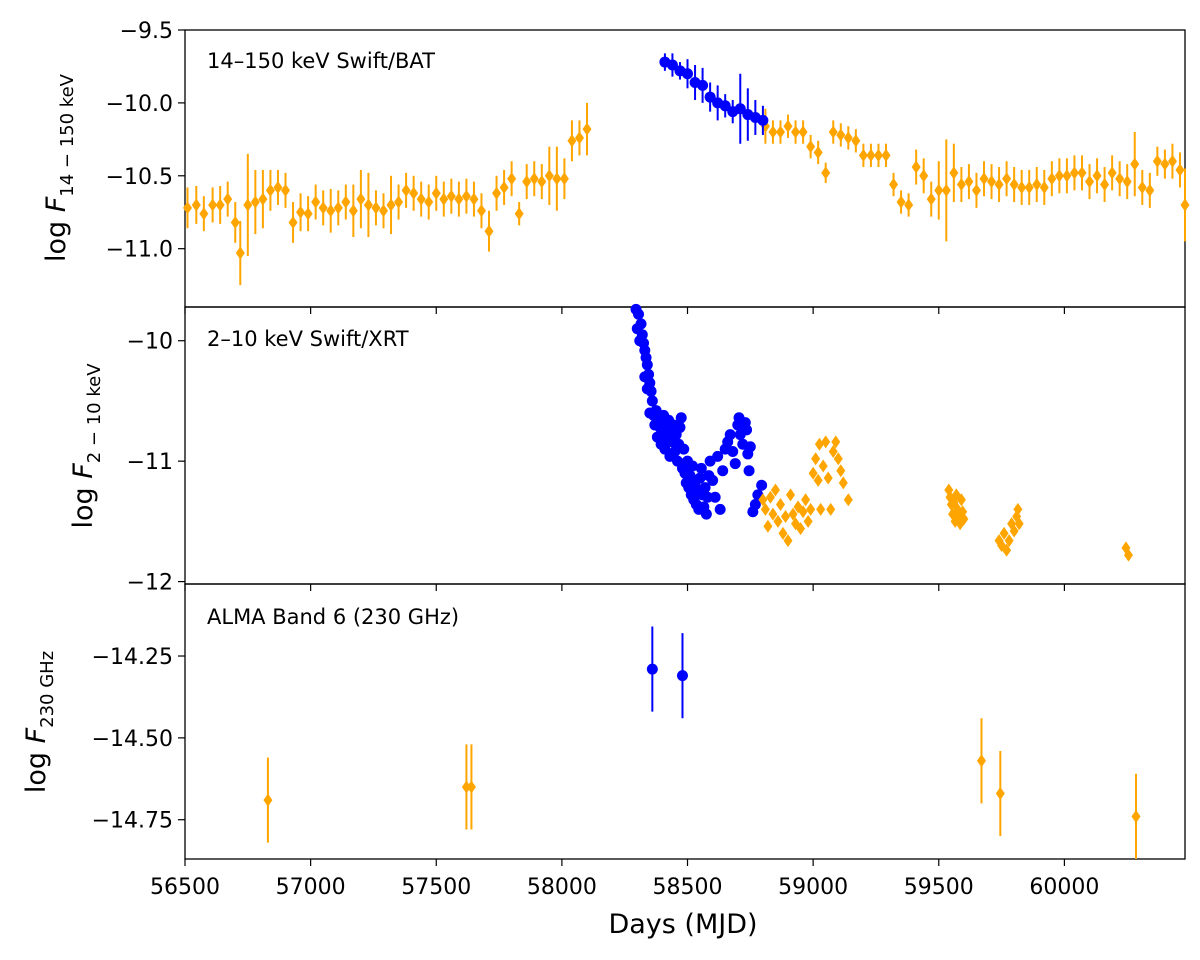 The height and width of the screenshot is (960, 1200). Describe the element at coordinates (333, 617) in the screenshot. I see `panel-alma-label: ALMA Band 6 (230 GHz)` at that location.